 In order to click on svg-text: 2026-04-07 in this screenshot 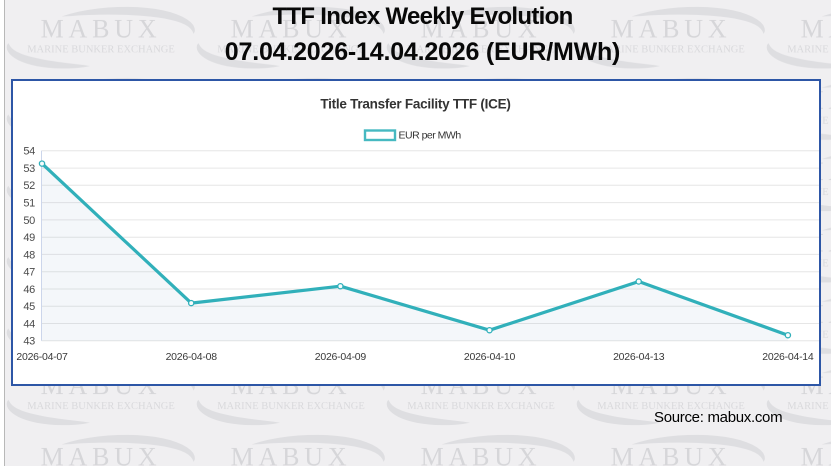, I will do `click(42, 357)`.